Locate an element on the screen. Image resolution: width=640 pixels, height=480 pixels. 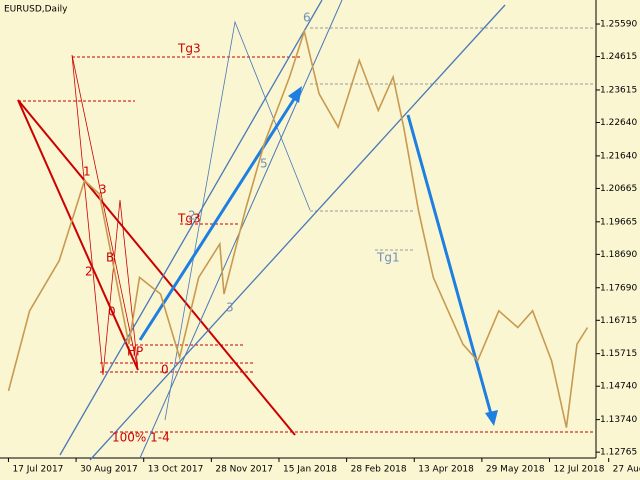
x-tick-label: 29 May 2018 is located at coordinates (515, 470).